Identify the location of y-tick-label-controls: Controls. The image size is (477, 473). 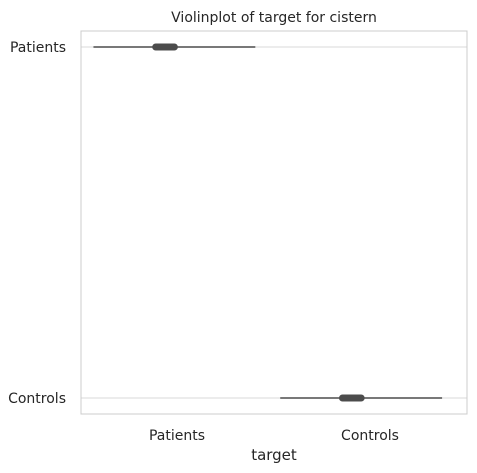
(37, 399).